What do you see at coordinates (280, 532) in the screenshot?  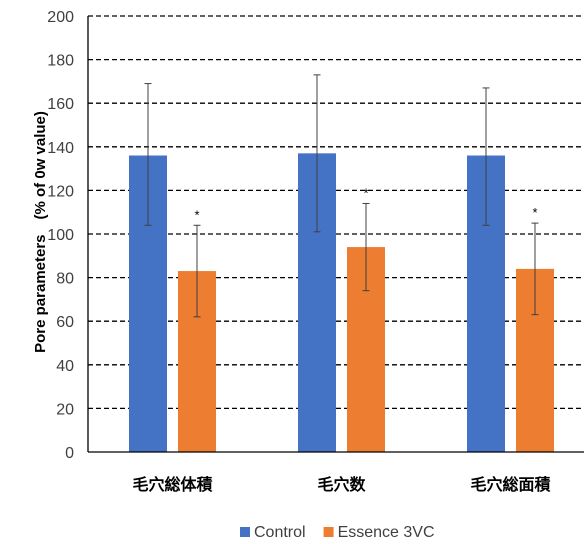 I see `legend-label: Control` at bounding box center [280, 532].